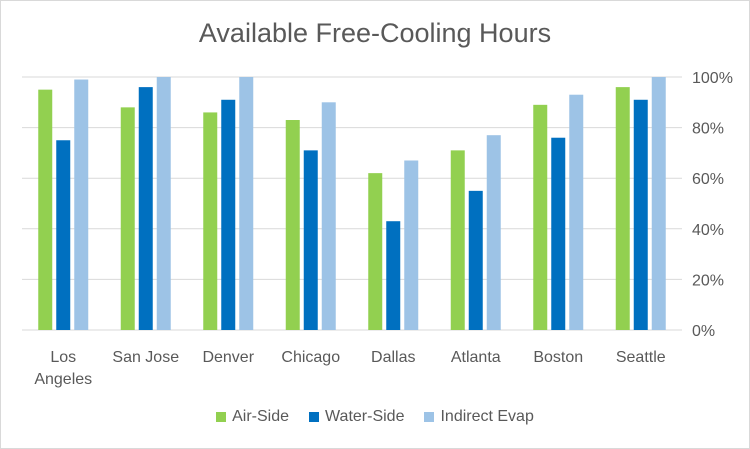  What do you see at coordinates (476, 357) in the screenshot?
I see `x-category-label: Atlanta` at bounding box center [476, 357].